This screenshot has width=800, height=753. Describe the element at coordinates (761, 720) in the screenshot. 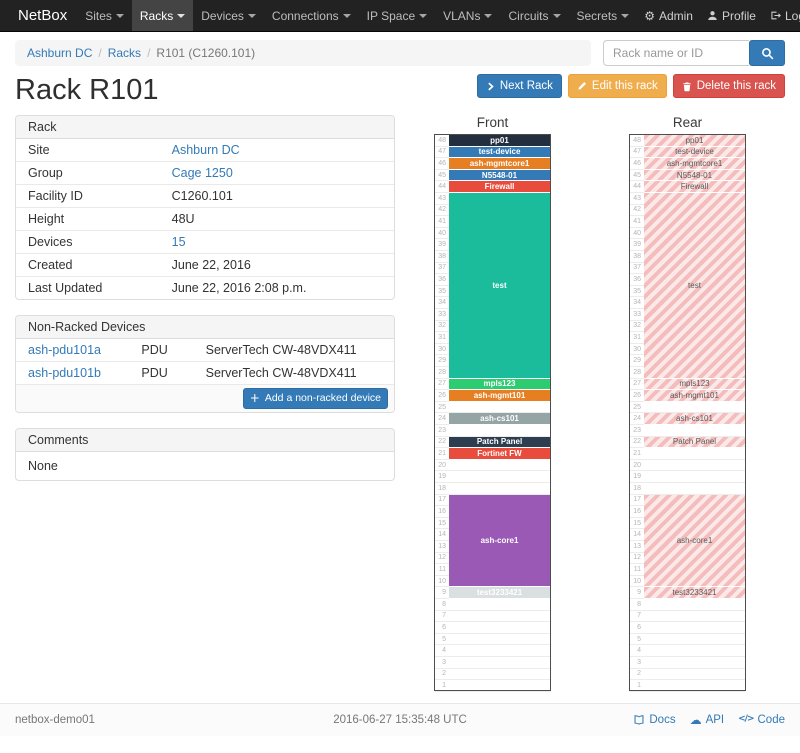

I see `footer-link-code: </> Code` at that location.